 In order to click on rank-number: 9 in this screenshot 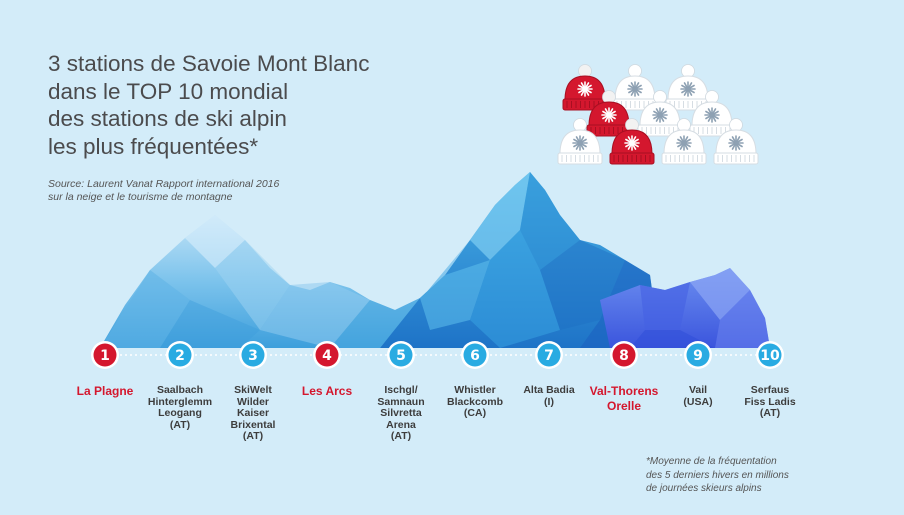, I will do `click(698, 356)`.